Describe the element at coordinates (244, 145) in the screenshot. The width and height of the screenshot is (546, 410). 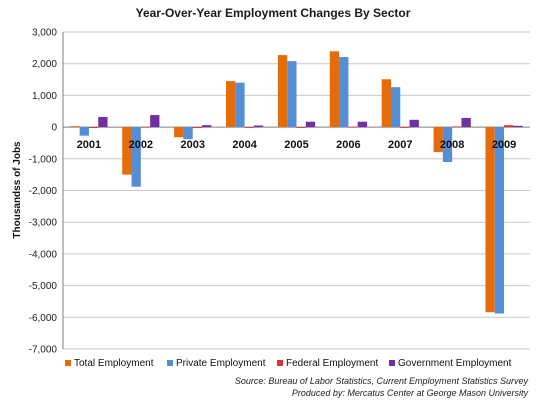
I see `category-label-2004: 2004` at that location.